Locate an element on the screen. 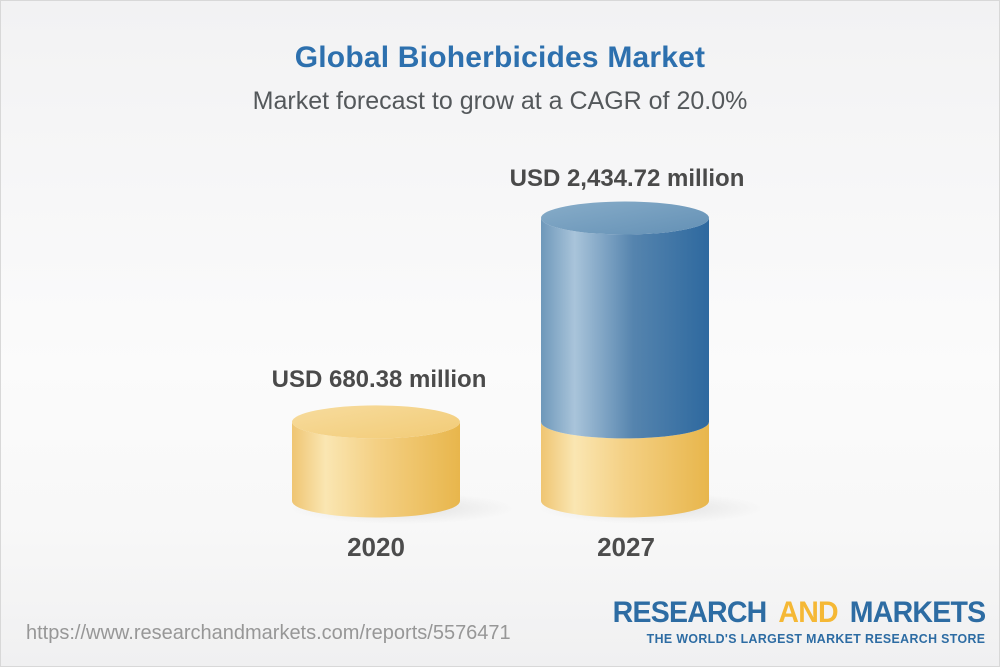 The width and height of the screenshot is (1000, 667). category-label-2020: 2020 is located at coordinates (376, 547).